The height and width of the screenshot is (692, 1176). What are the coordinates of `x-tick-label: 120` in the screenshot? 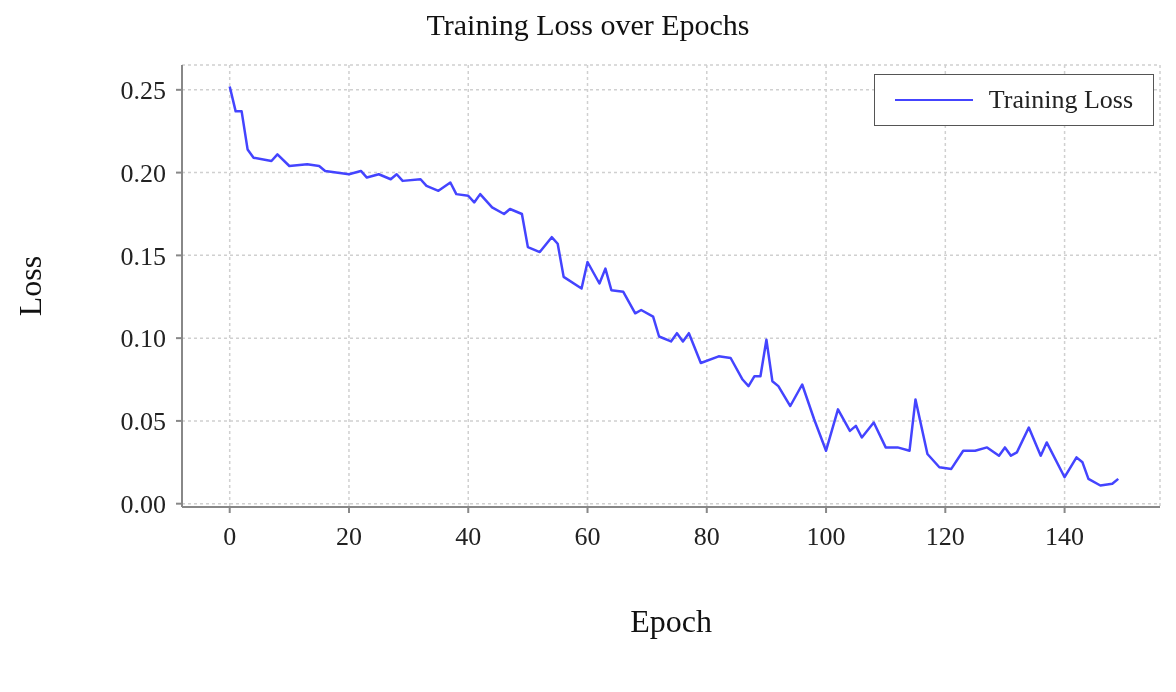 It's located at (945, 537).